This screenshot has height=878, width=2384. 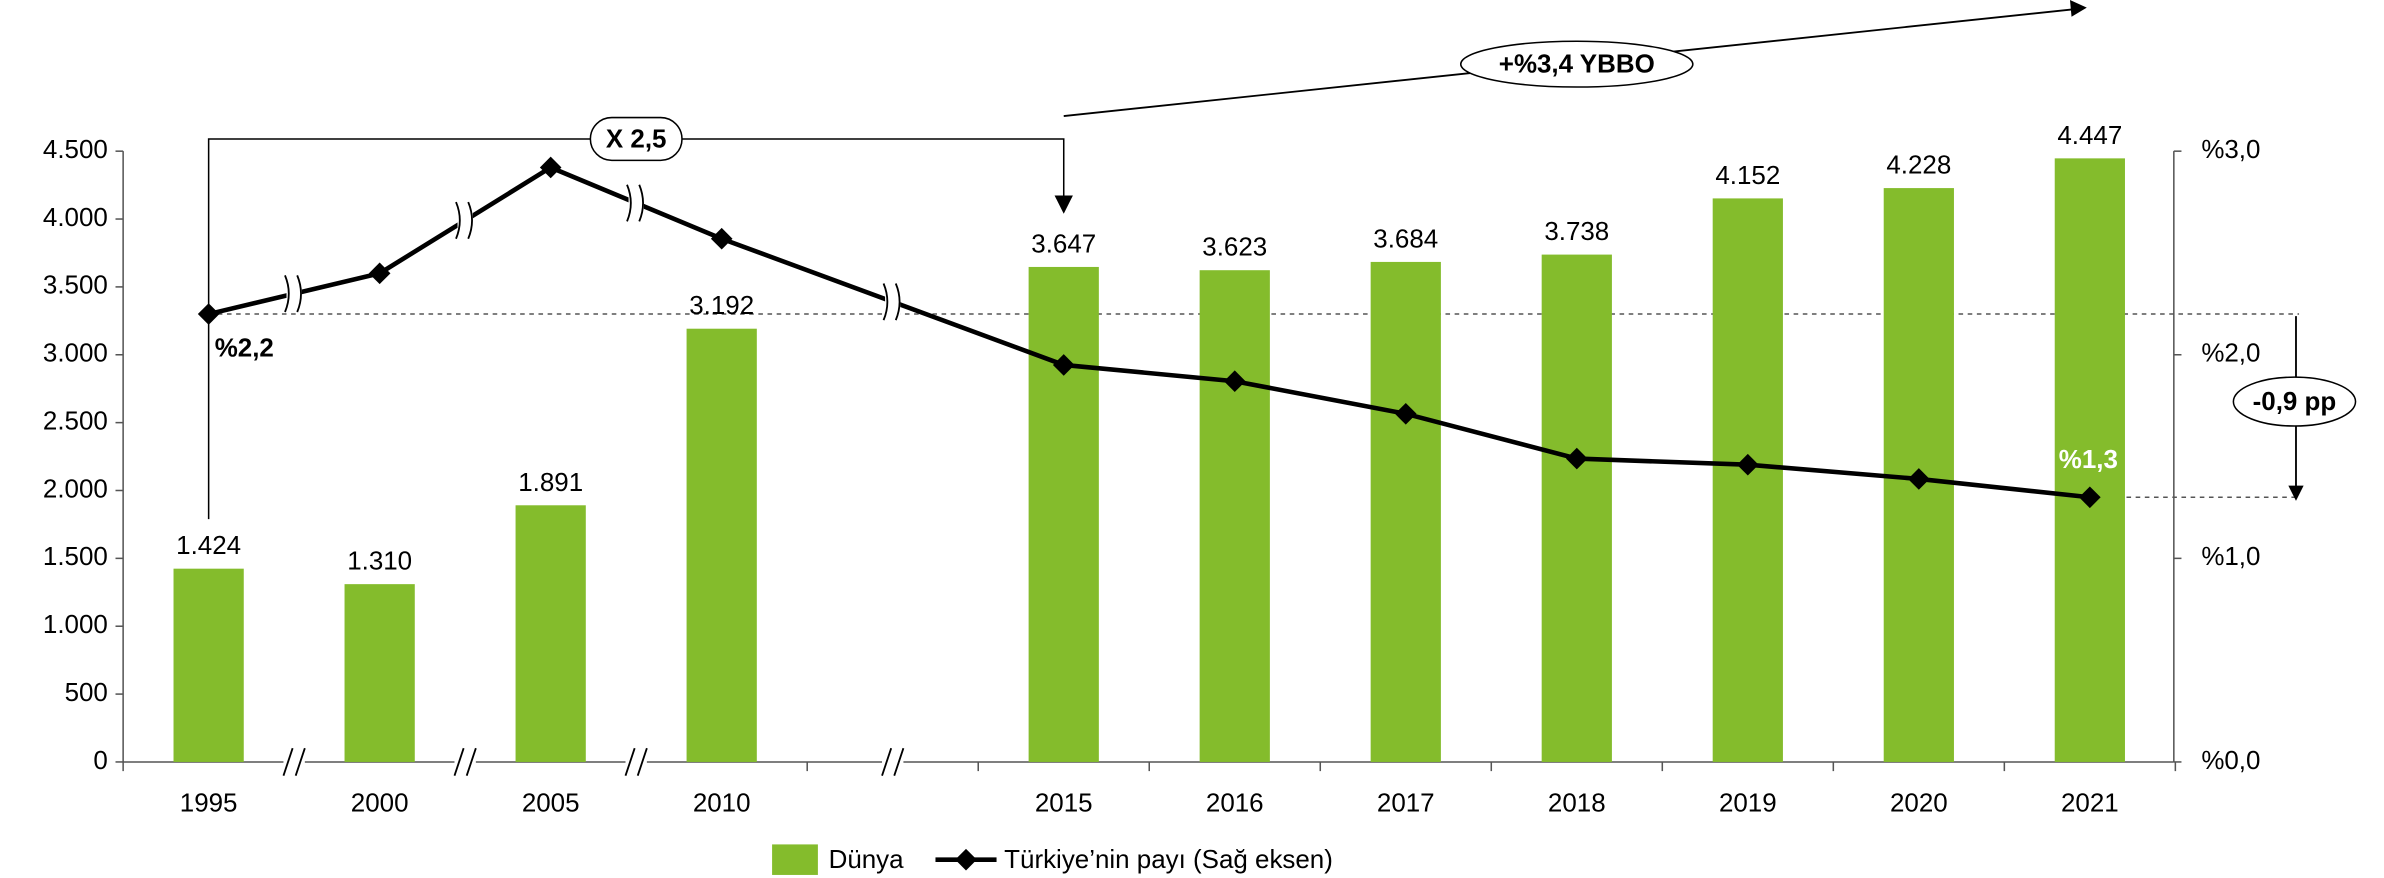 What do you see at coordinates (1918, 166) in the screenshot?
I see `bar-value-label: 4.228` at bounding box center [1918, 166].